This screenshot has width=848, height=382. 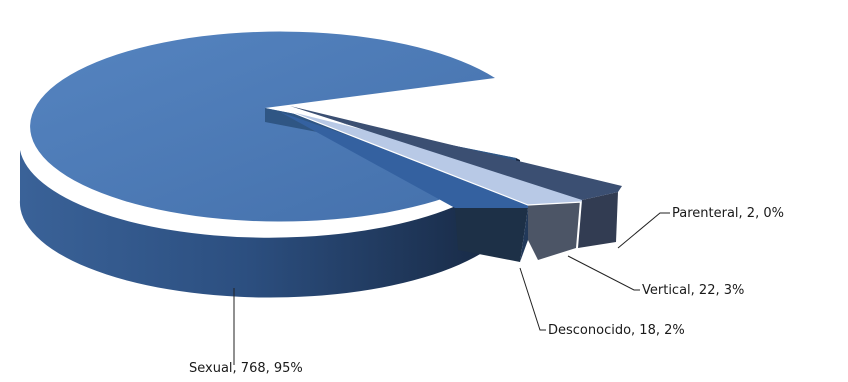 I want to click on label-parenteral: Parenteral, 2, 0%, so click(x=728, y=213).